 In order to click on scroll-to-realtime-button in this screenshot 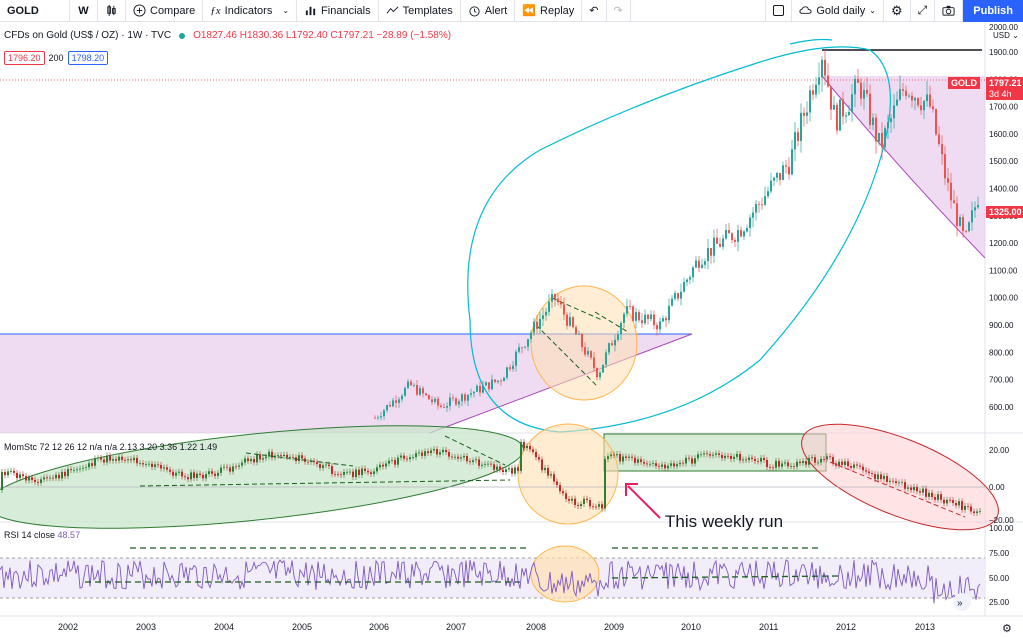, I will do `click(962, 602)`.